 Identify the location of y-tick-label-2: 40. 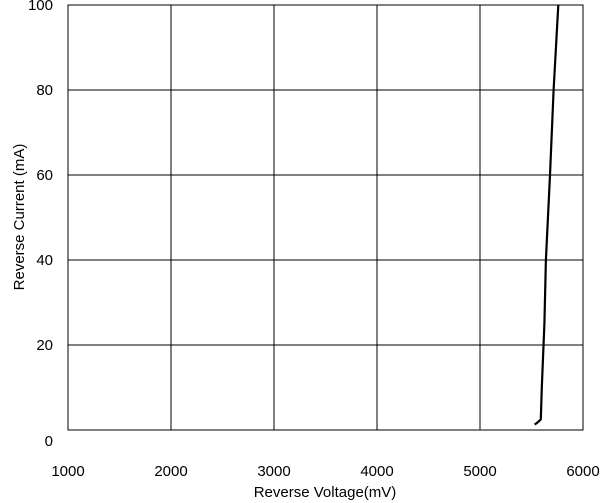
(44, 260).